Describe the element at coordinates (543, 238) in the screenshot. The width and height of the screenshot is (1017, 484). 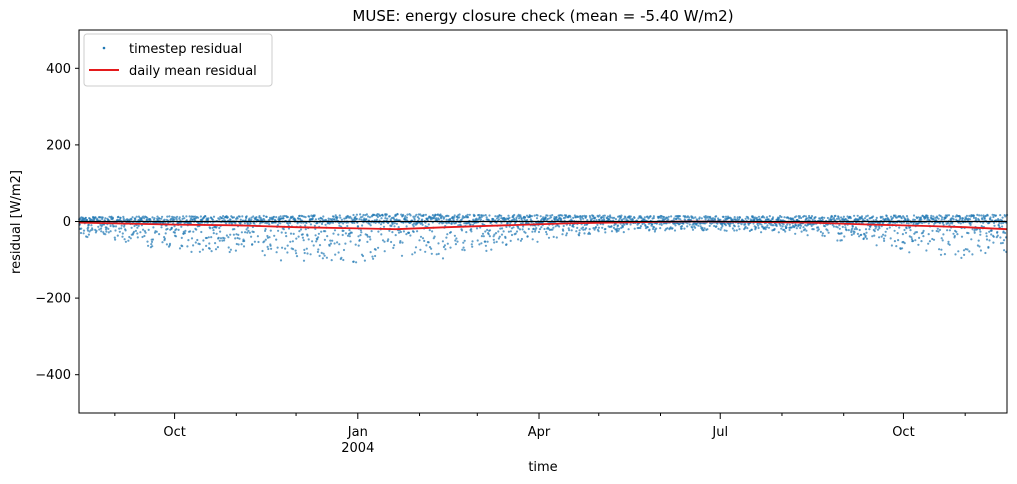
I see `timestep-residual-points` at that location.